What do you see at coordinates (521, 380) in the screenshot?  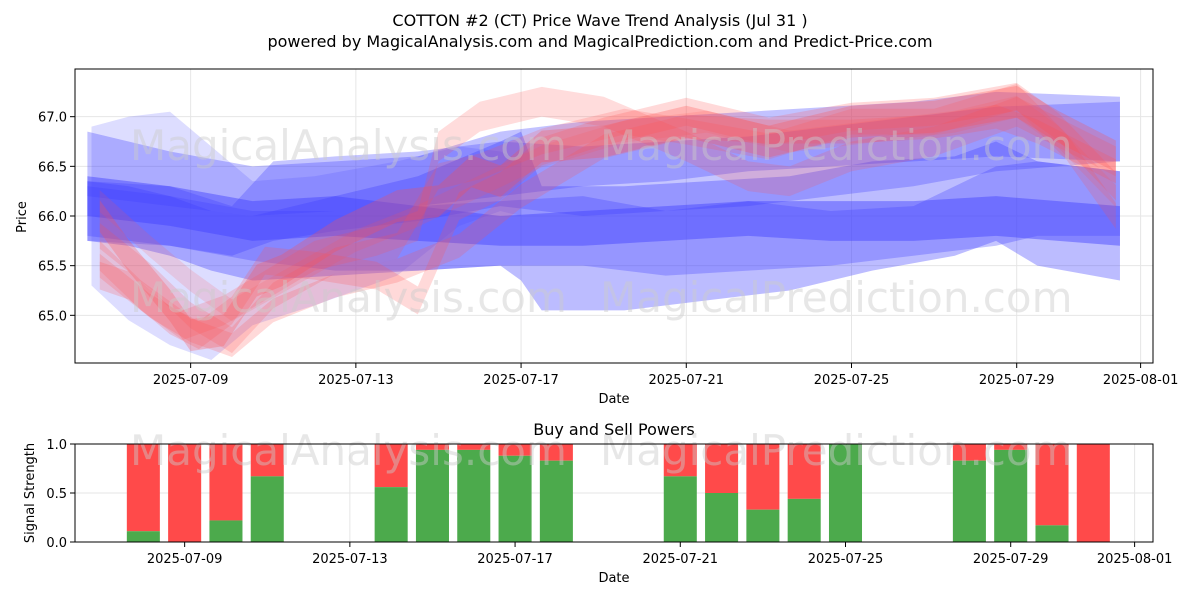 I see `price-x-tick-label: 2025-07-17` at bounding box center [521, 380].